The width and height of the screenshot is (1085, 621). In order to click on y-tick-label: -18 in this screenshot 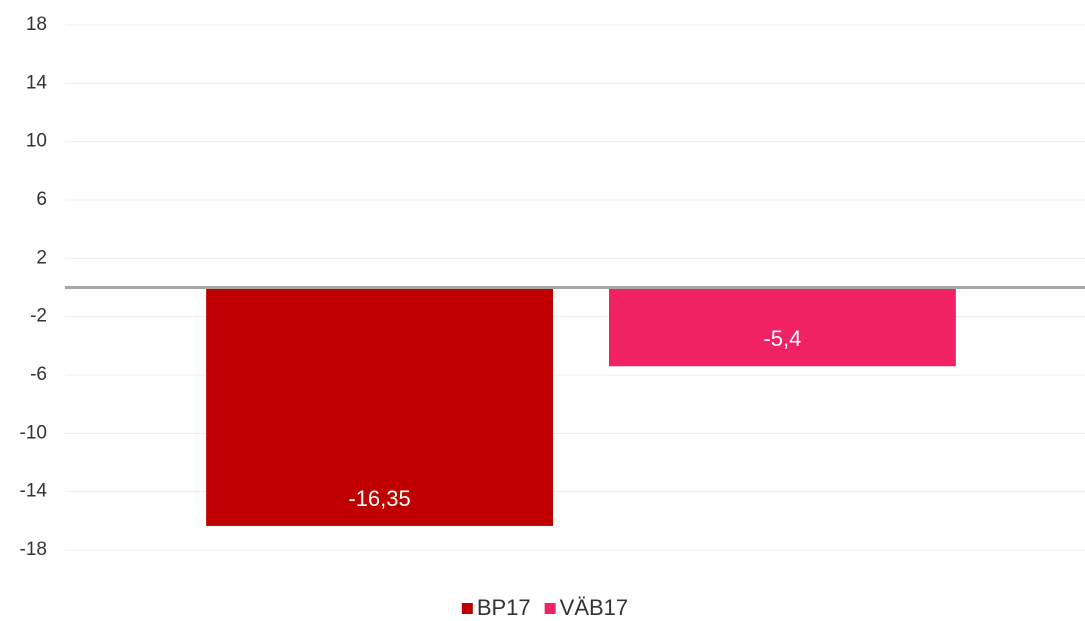, I will do `click(33, 549)`.